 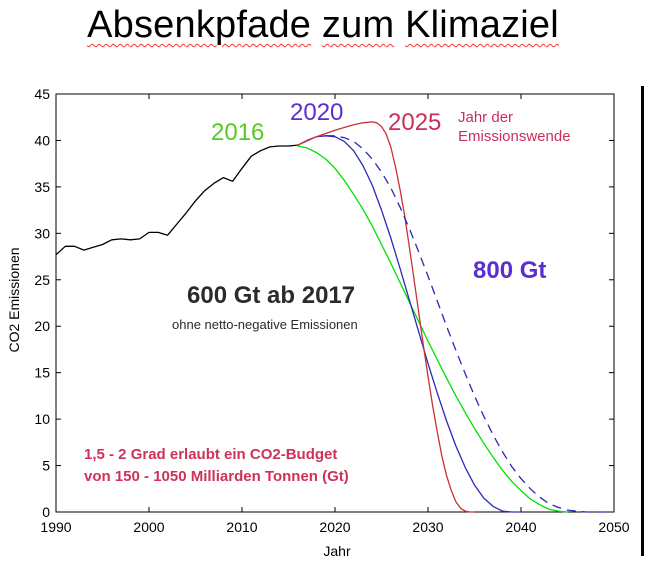 I want to click on x-tick-label: 2050, so click(x=613, y=527).